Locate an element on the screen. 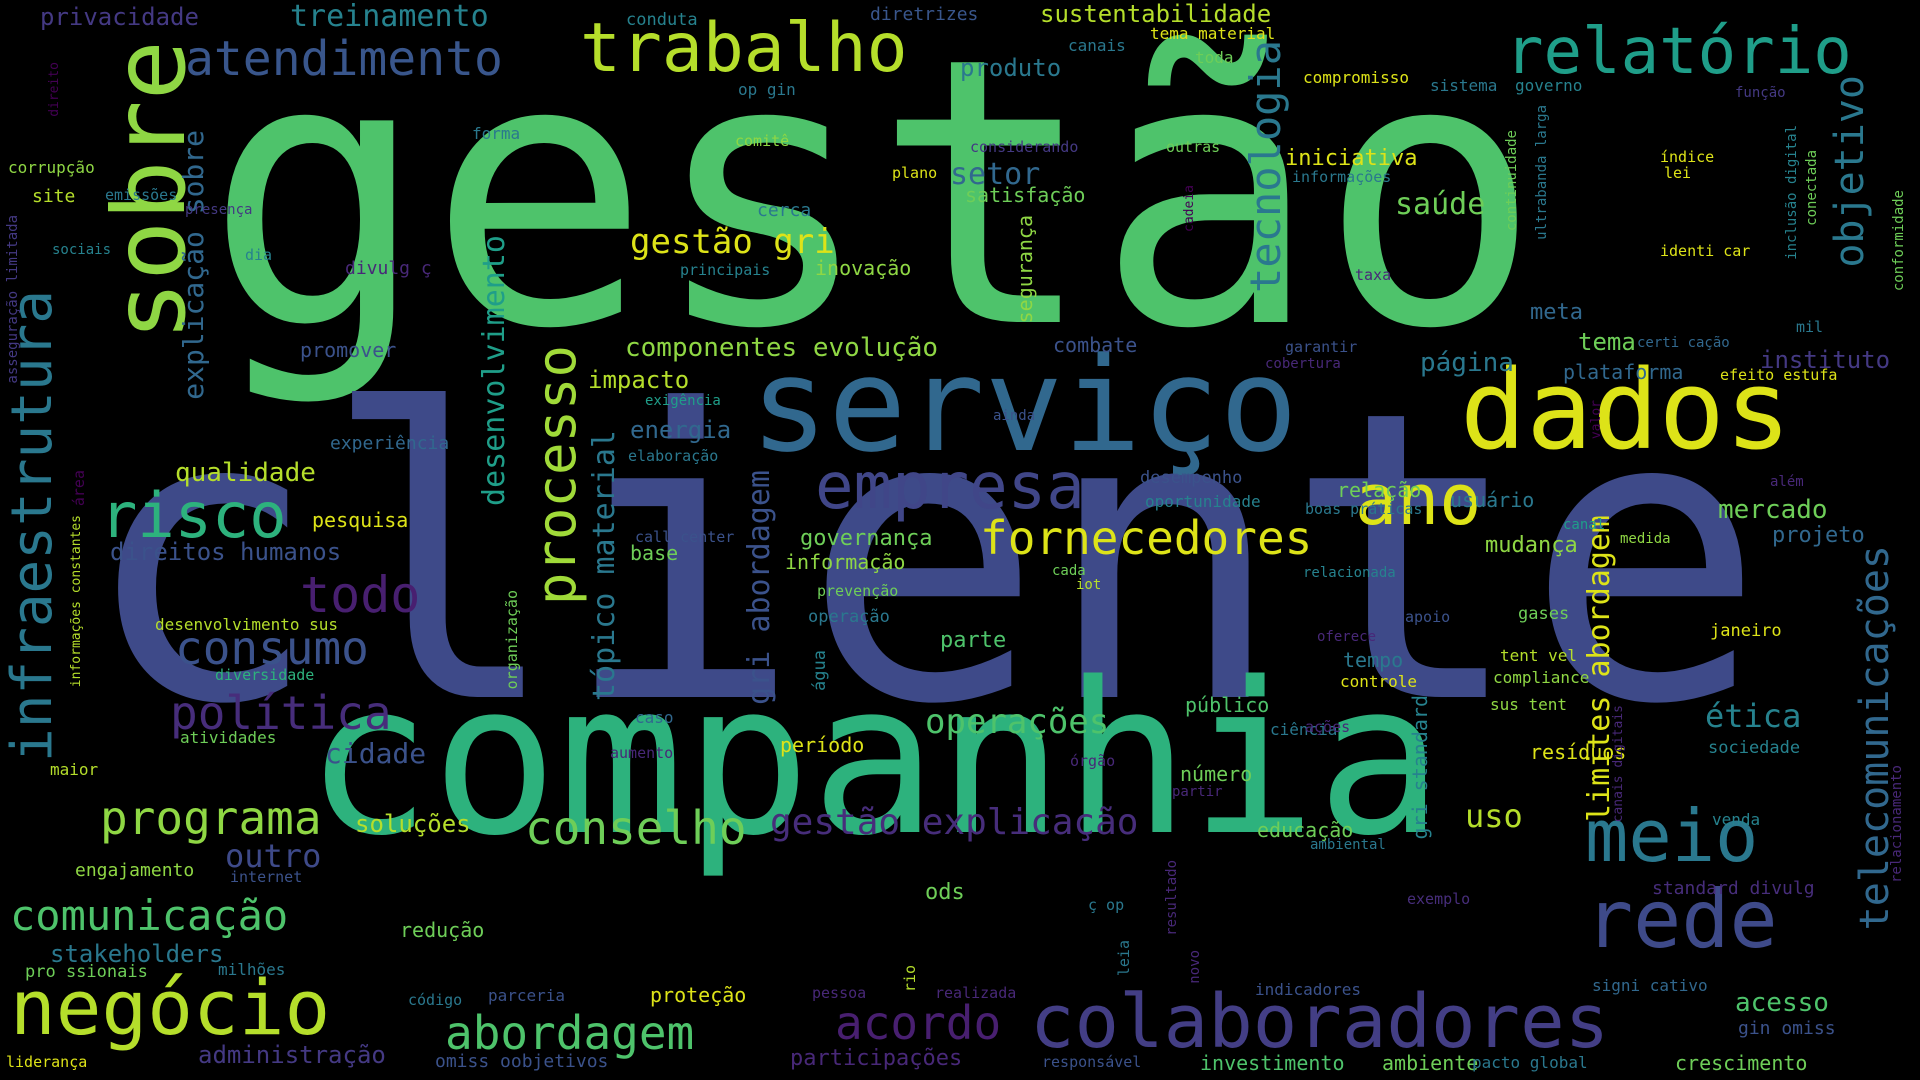 Image resolution: width=1920 pixels, height=1080 pixels. word: tópico material is located at coordinates (604, 565).